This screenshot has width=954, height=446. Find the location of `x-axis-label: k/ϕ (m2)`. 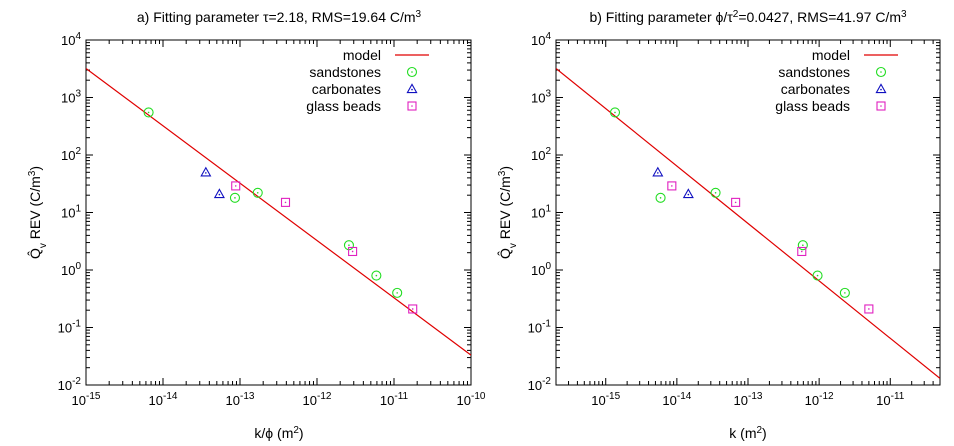

x-axis-label: k/ϕ (m2) is located at coordinates (278, 433).